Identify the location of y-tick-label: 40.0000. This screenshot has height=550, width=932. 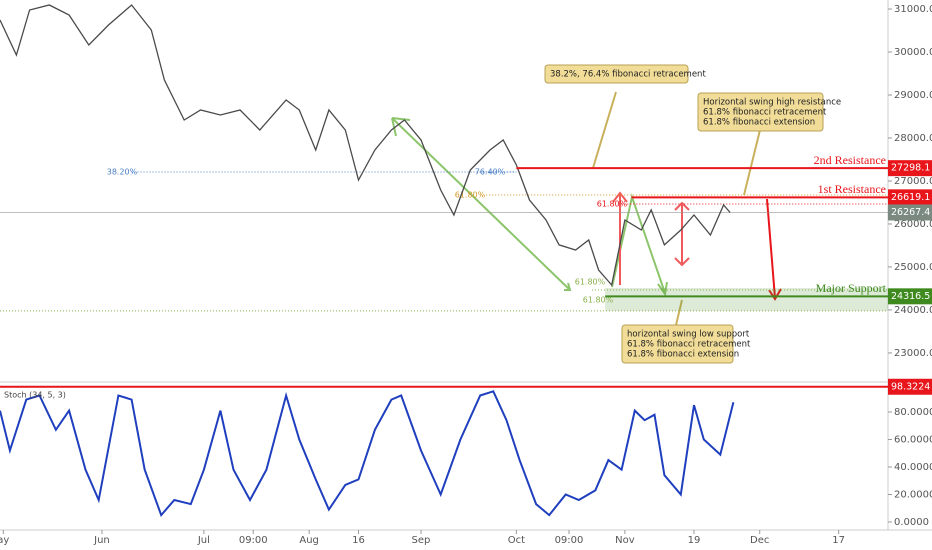
(913, 467).